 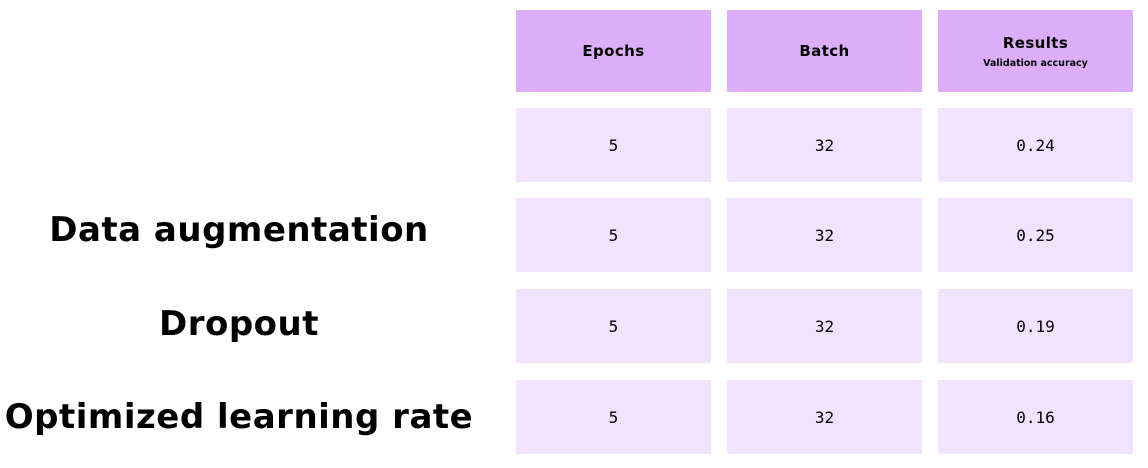 I want to click on cell-epochs-row-2: 5, so click(x=613, y=326).